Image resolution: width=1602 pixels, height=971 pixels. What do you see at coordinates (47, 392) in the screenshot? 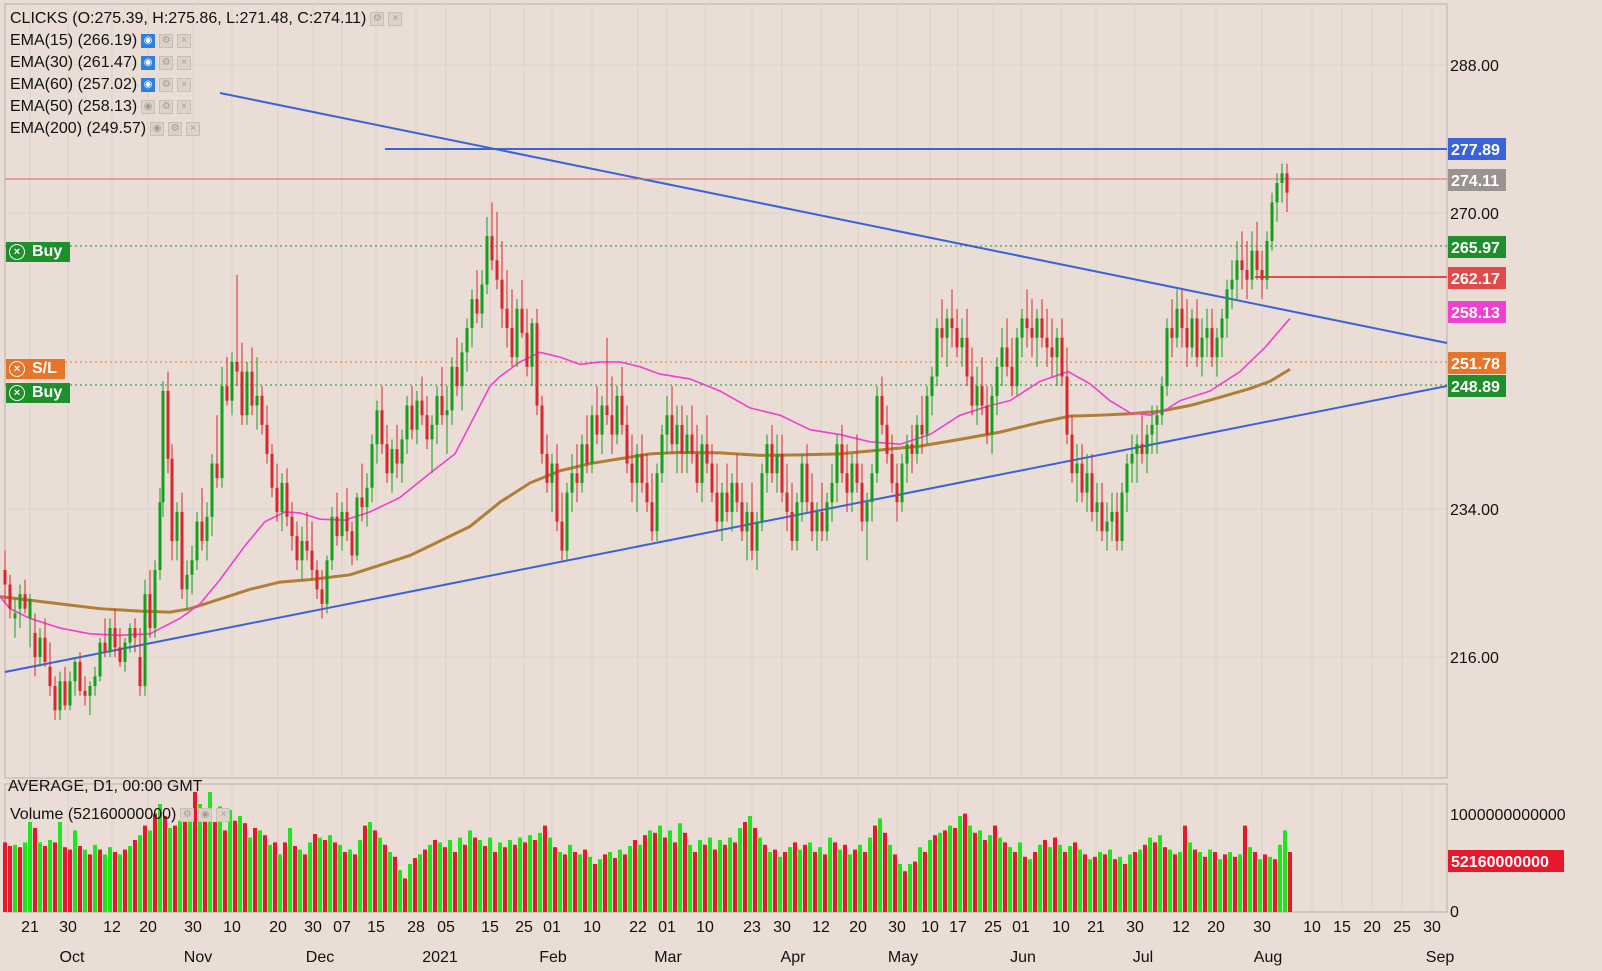
I see `buy-order-label: Buy` at bounding box center [47, 392].